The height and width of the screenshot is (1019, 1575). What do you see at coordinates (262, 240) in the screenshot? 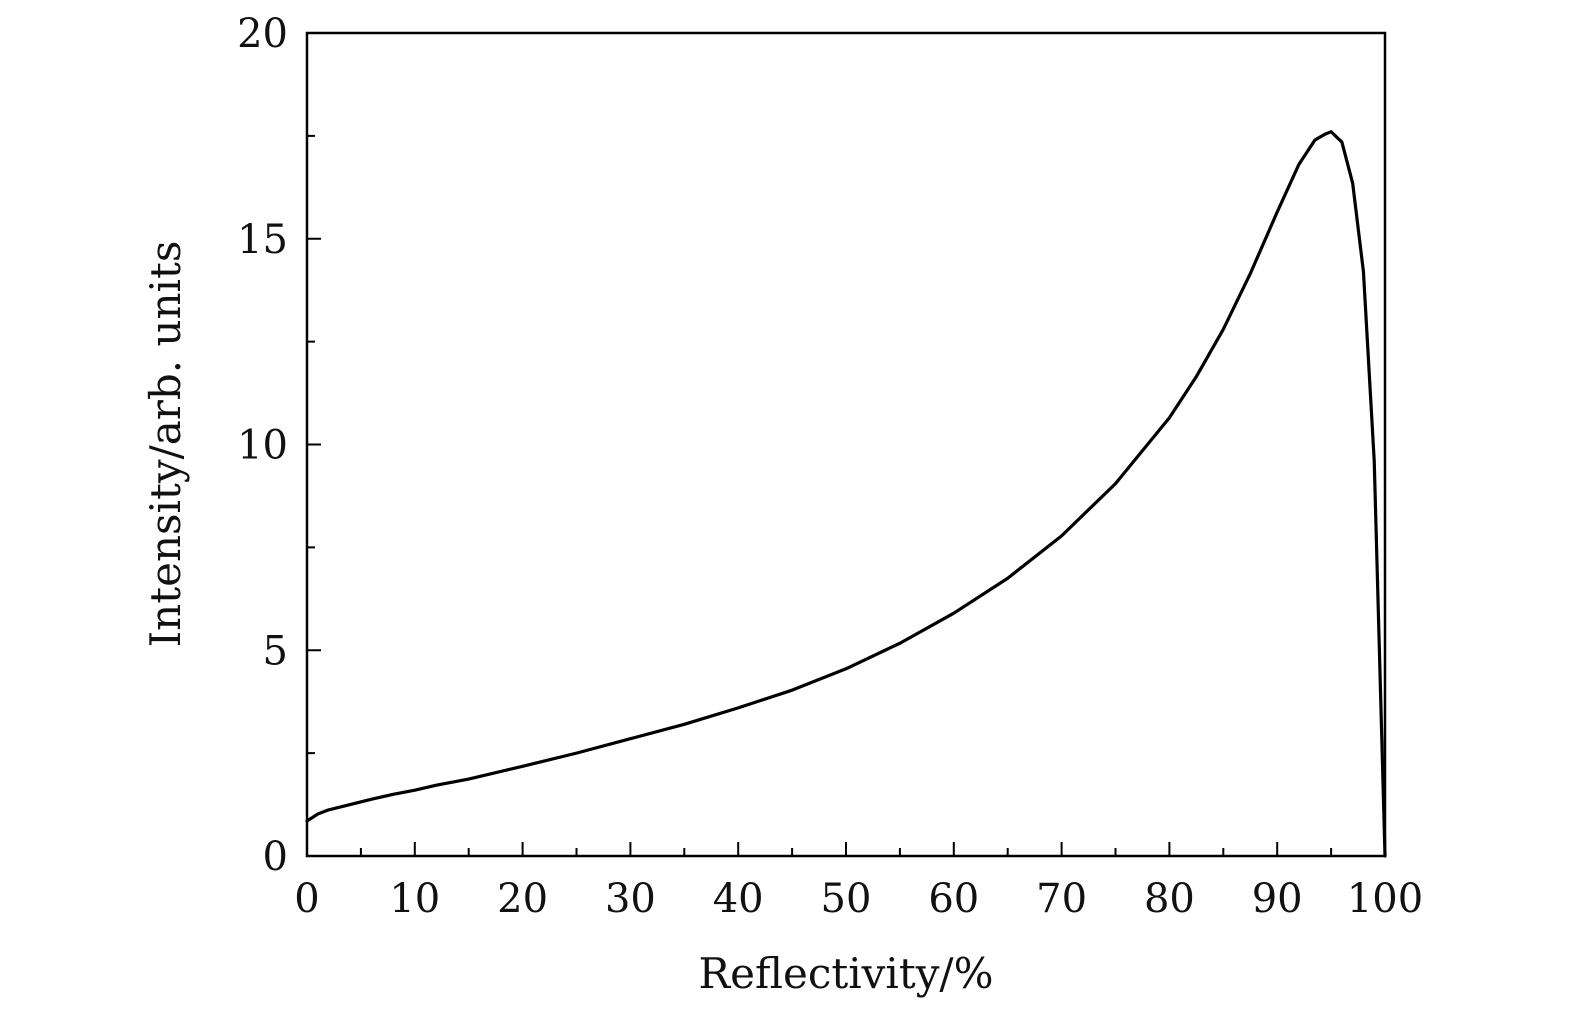
I see `y-tick-label: 15` at bounding box center [262, 240].